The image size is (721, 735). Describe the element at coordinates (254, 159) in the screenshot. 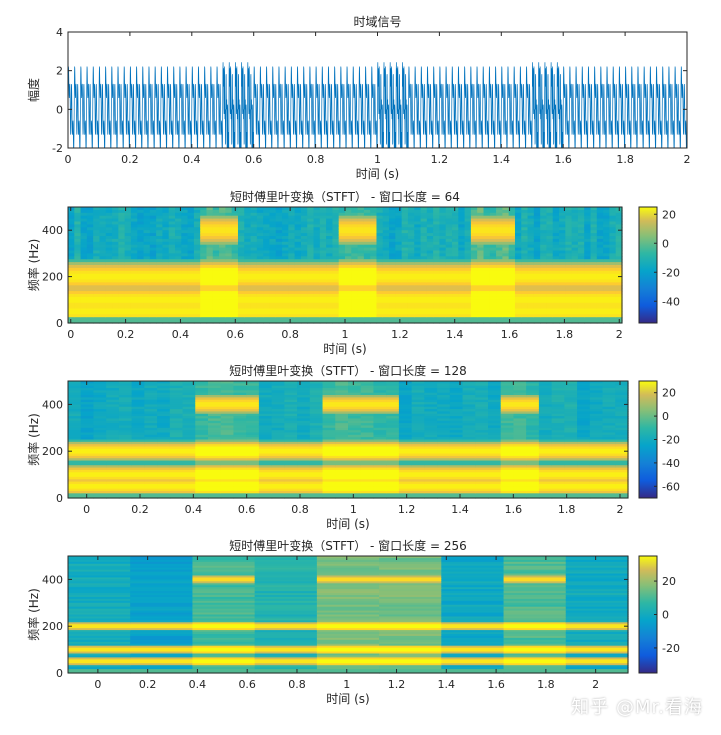

I see `x-tick-label: 0.6` at that location.